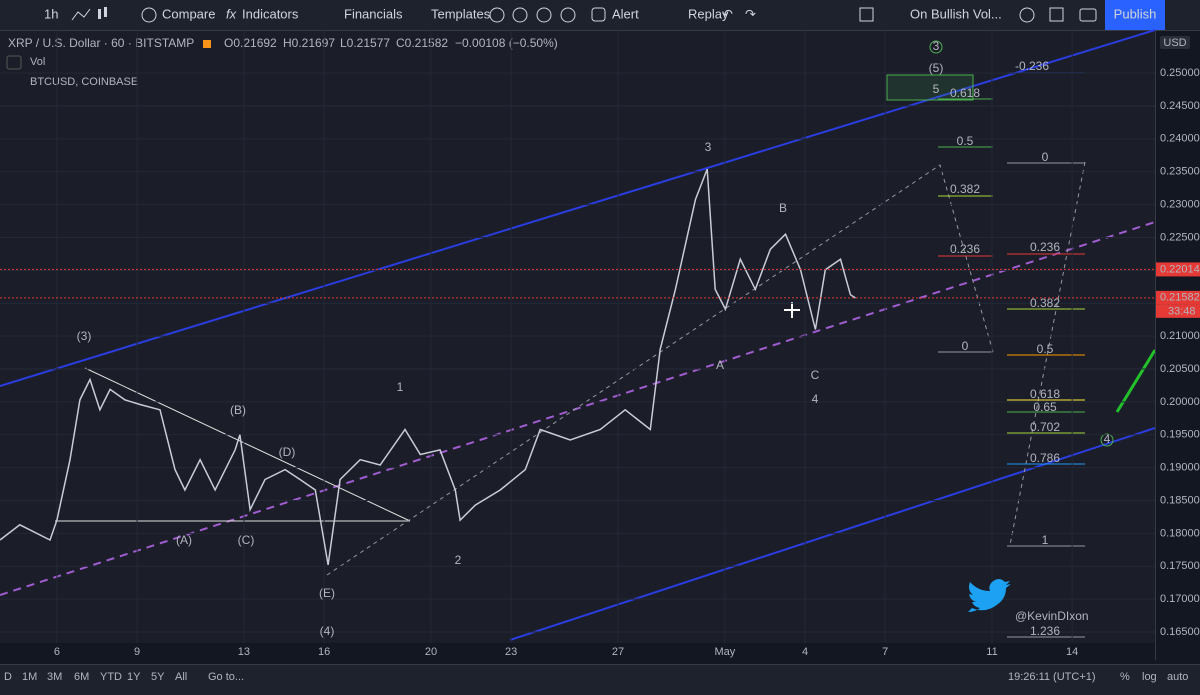  Describe the element at coordinates (724, 652) in the screenshot. I see `x-tick-label: May` at that location.